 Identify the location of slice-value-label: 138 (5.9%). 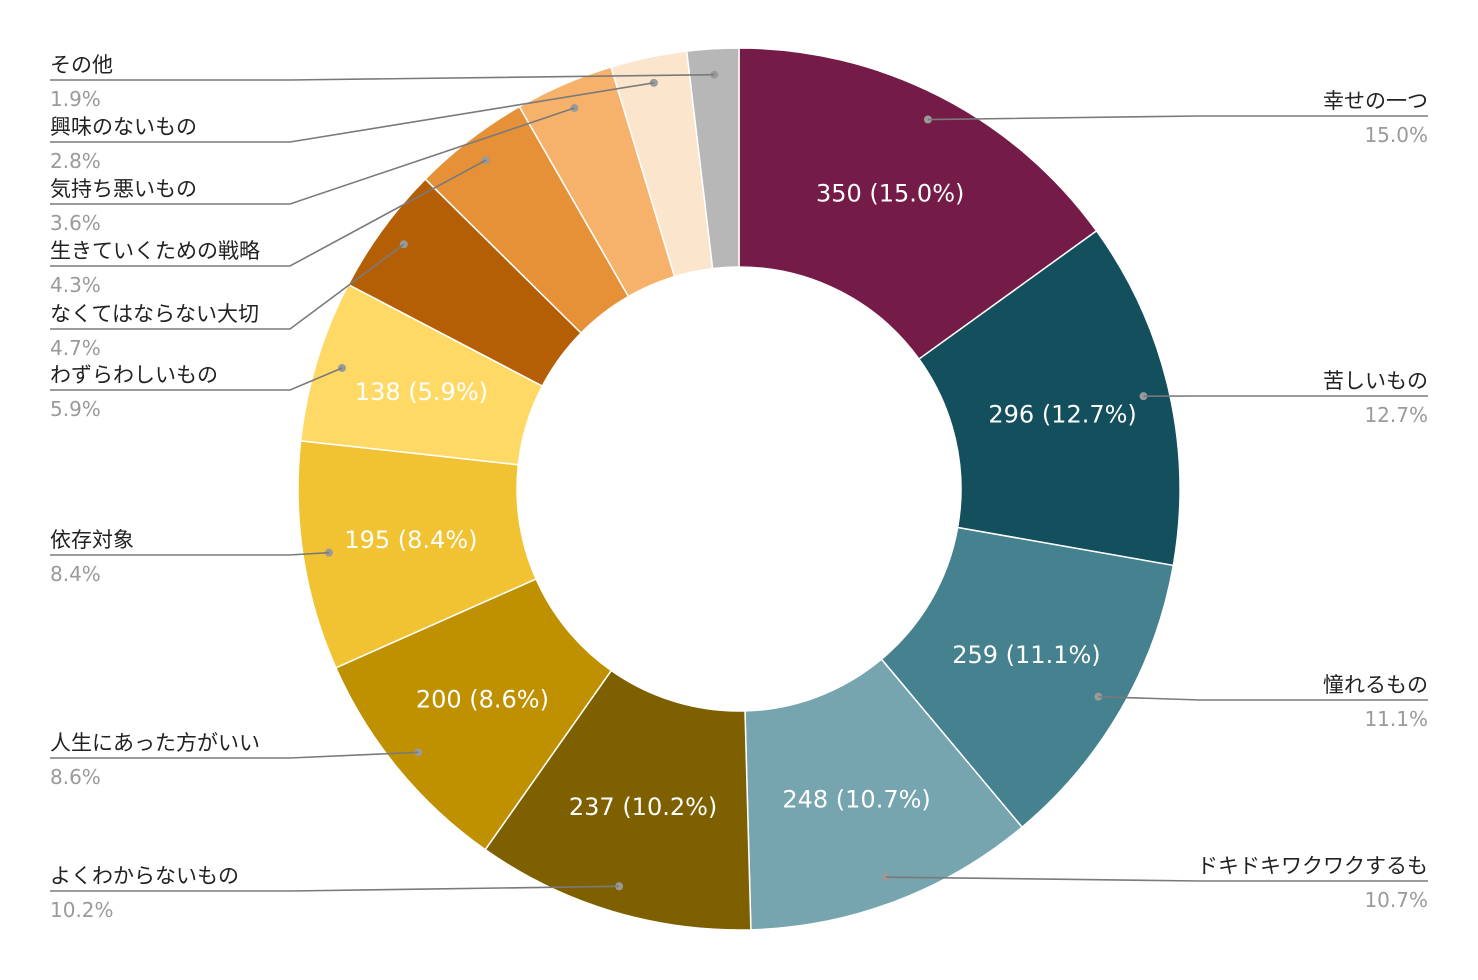
(421, 392).